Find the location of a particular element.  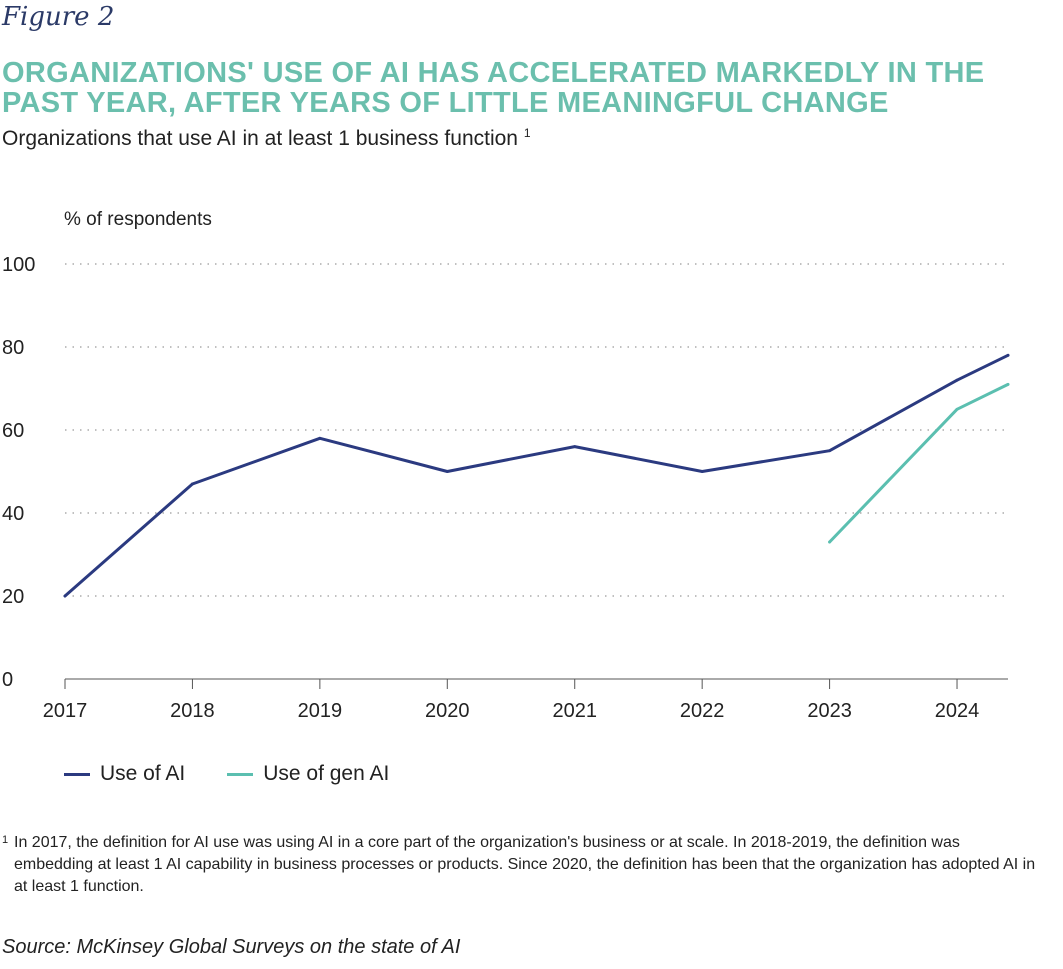

subtitle-footnote-marker: 1 is located at coordinates (527, 133).